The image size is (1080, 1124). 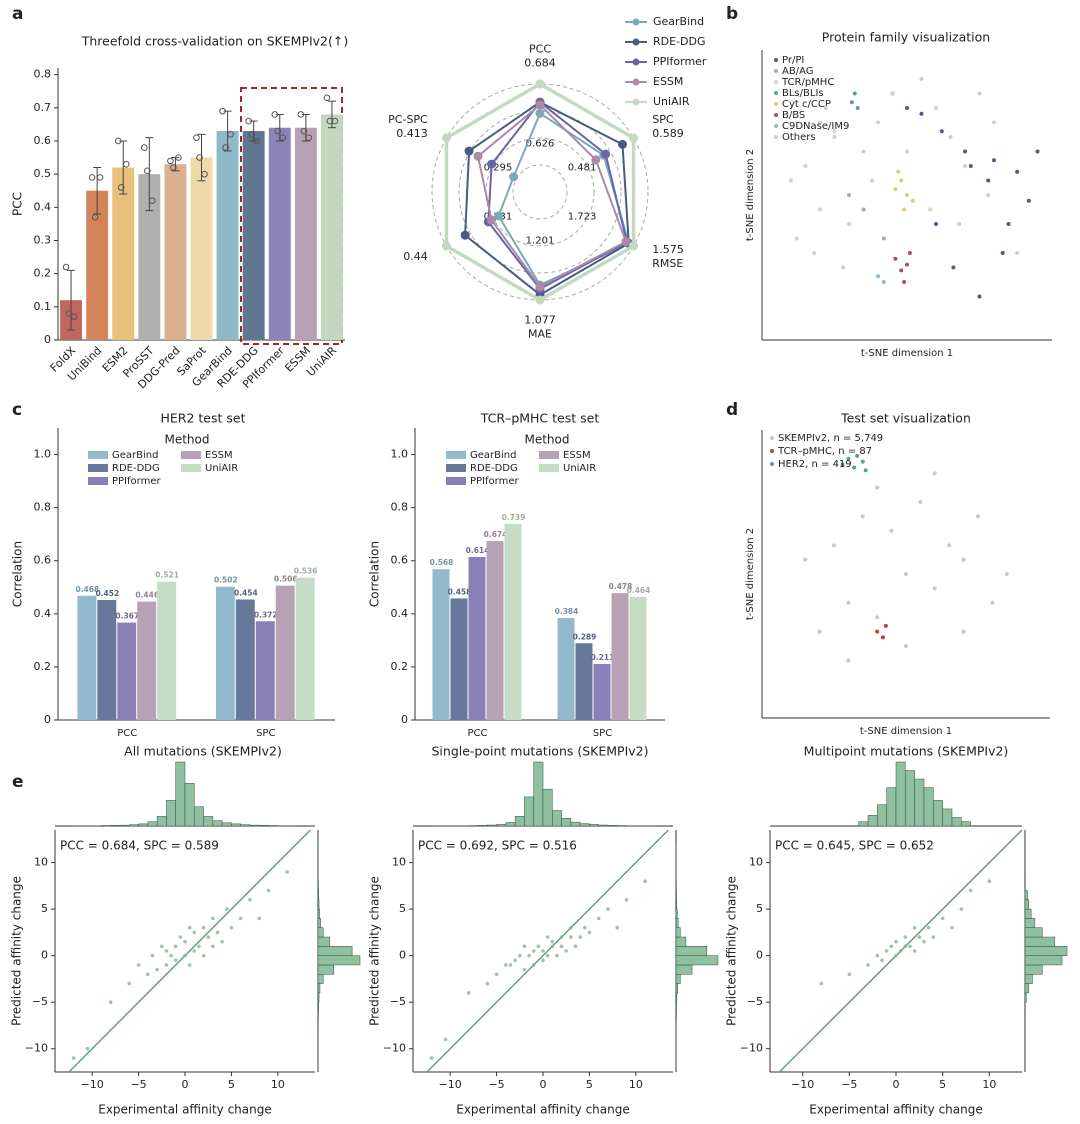 What do you see at coordinates (552, 196) in the screenshot?
I see `radar-series` at bounding box center [552, 196].